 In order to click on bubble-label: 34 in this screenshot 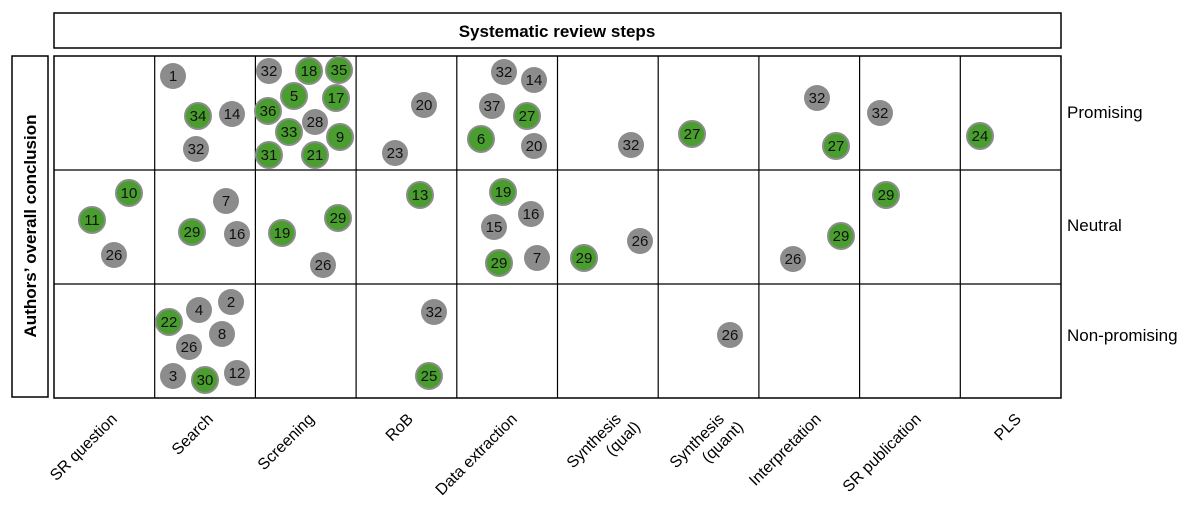, I will do `click(198, 116)`.